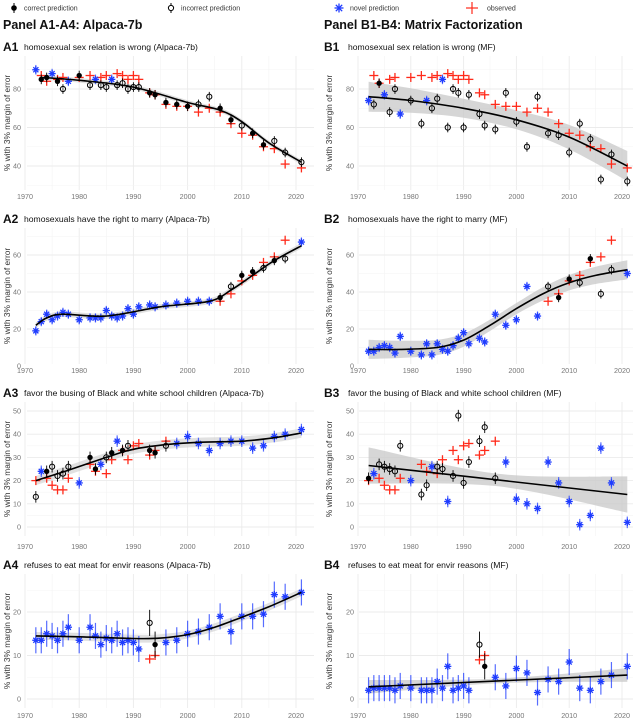  Describe the element at coordinates (79, 370) in the screenshot. I see `x-tick-label: 1980` at that location.